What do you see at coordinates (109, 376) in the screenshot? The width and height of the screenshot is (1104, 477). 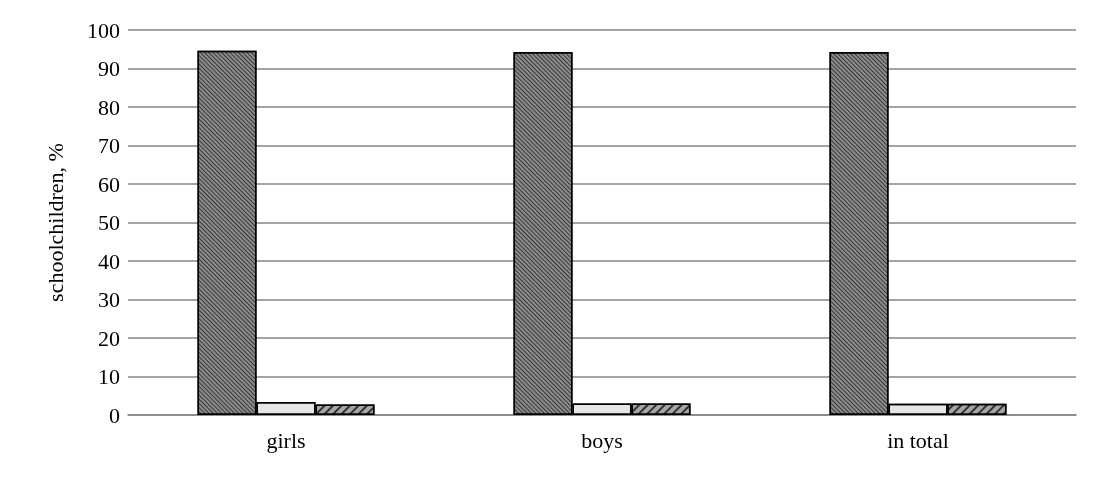 I see `y-tick-label: 10` at bounding box center [109, 376].